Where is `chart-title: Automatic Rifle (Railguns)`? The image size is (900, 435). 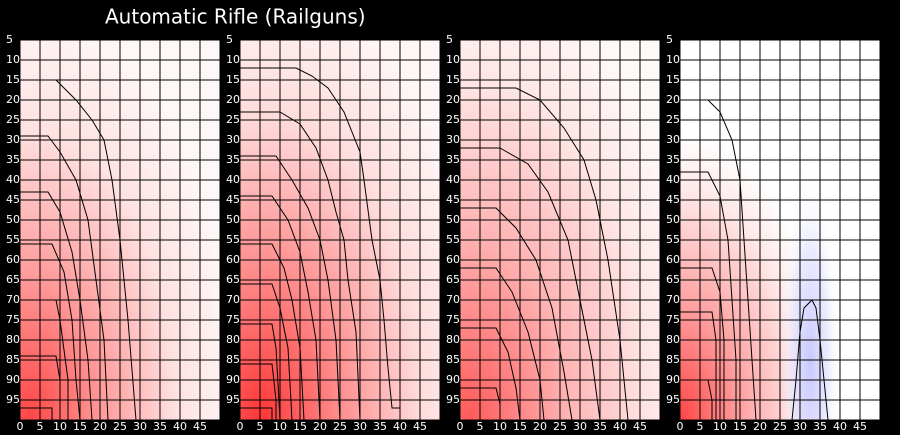
chart-title: Automatic Rifle (Railguns) is located at coordinates (235, 17).